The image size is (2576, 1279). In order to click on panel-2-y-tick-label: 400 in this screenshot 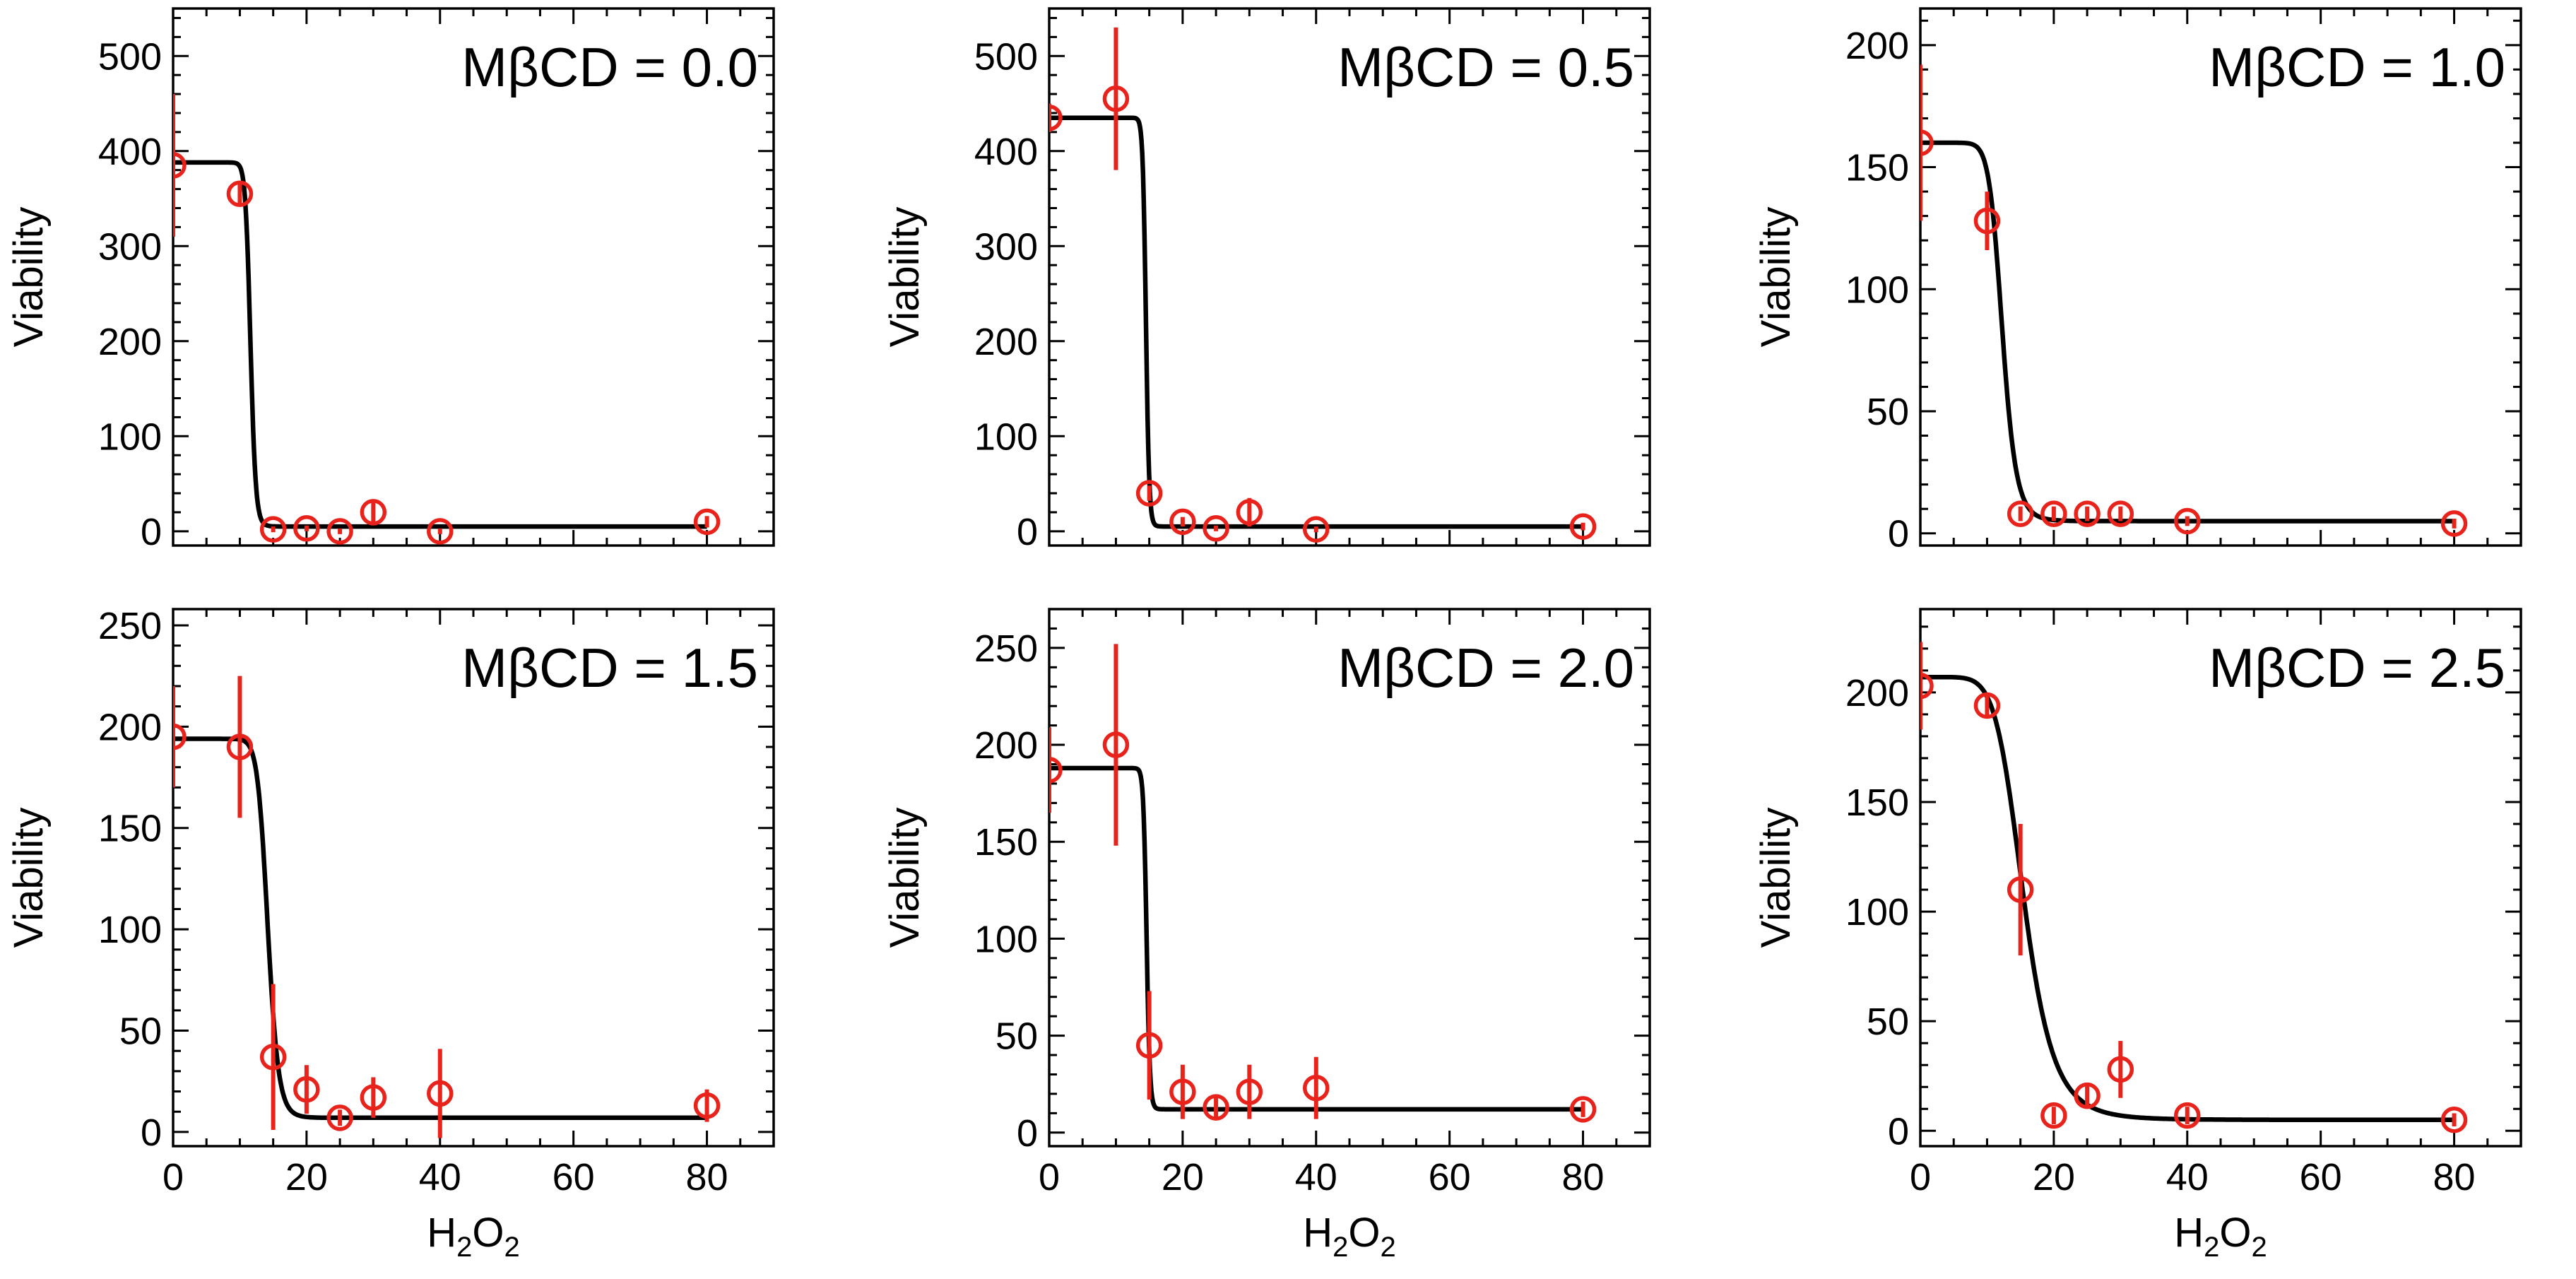, I will do `click(1006, 152)`.